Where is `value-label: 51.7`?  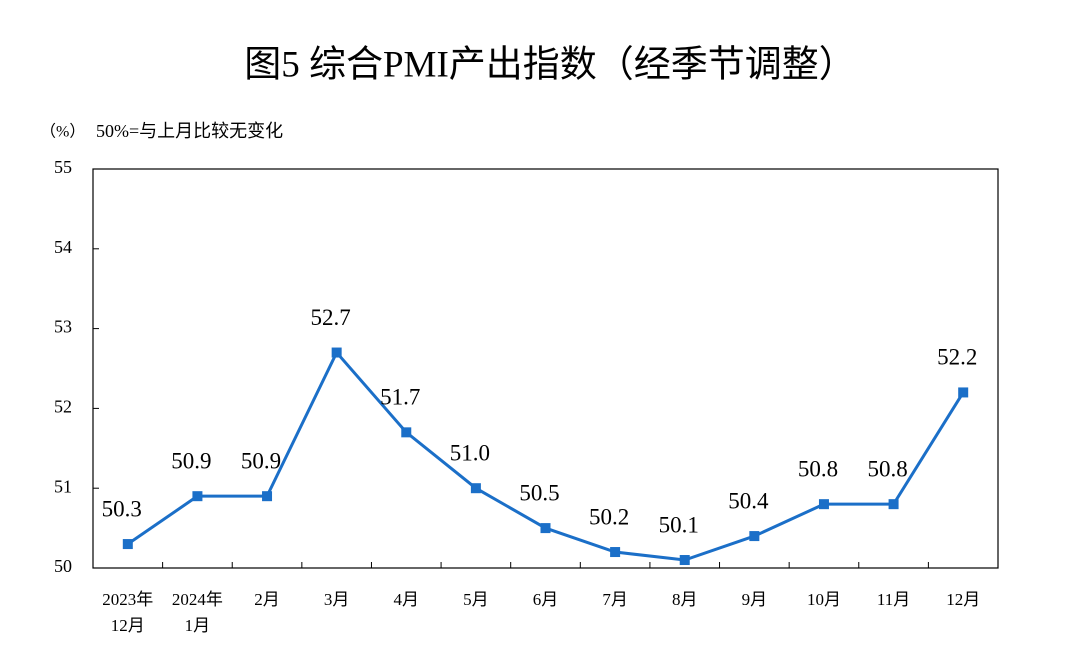 value-label: 51.7 is located at coordinates (400, 397).